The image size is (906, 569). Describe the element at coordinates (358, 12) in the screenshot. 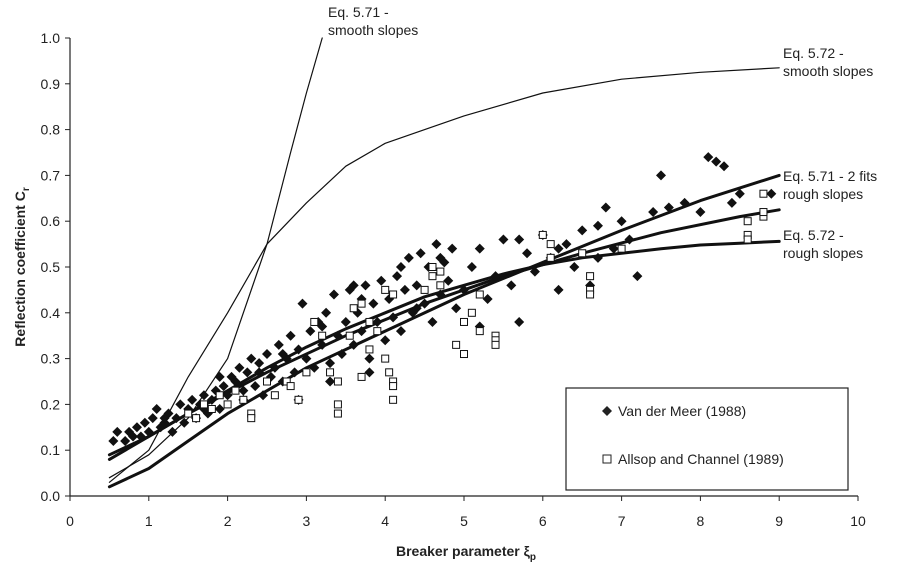

I see `annotation-eq571-smooth-line1: Eq. 5.71 -` at that location.